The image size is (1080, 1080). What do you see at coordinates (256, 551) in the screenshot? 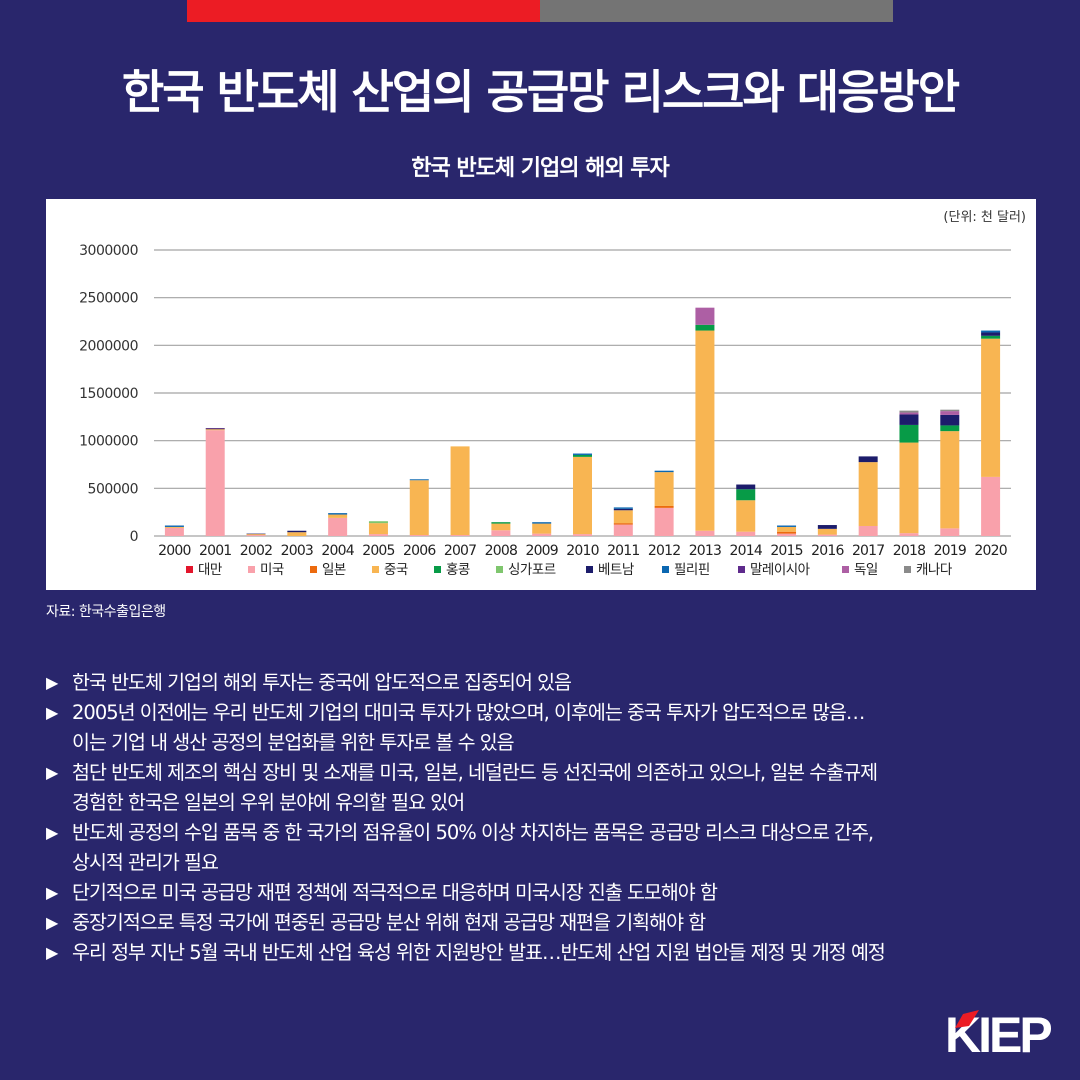
I see `x-tick-label: 2002` at bounding box center [256, 551].